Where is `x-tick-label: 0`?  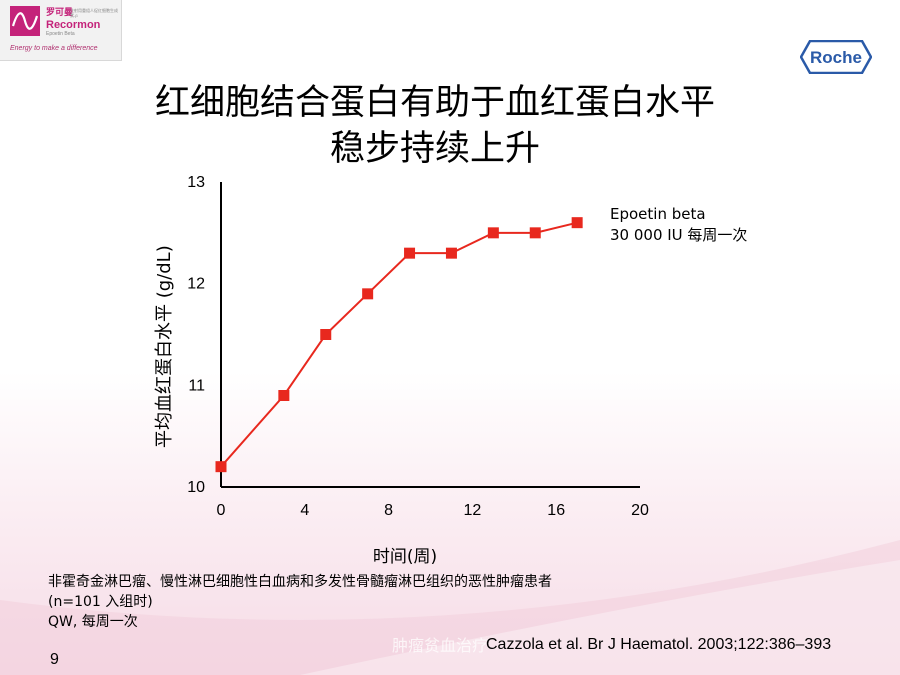 x-tick-label: 0 is located at coordinates (221, 510).